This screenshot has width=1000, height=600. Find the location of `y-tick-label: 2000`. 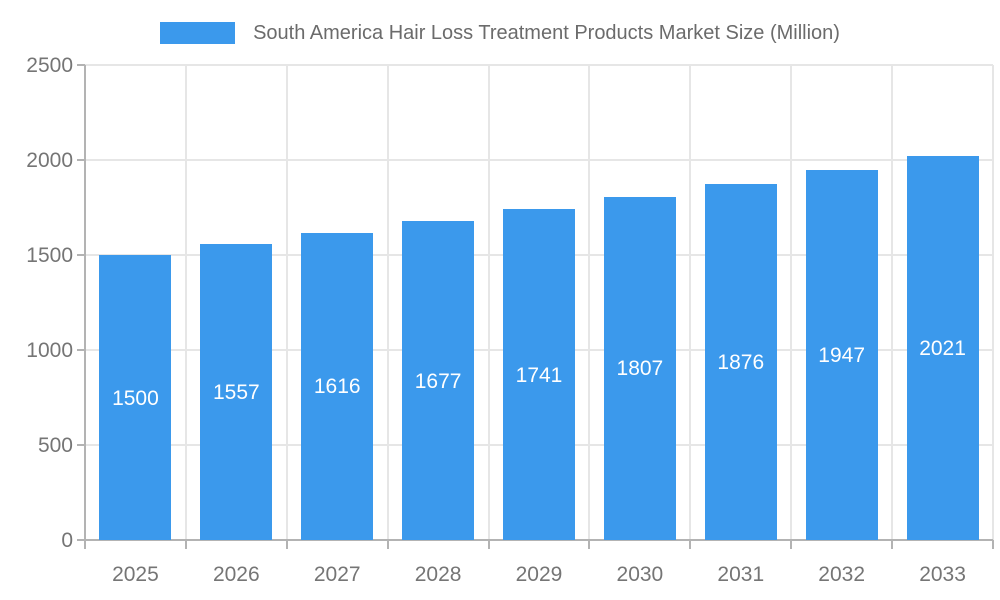

y-tick-label: 2000 is located at coordinates (49, 160).